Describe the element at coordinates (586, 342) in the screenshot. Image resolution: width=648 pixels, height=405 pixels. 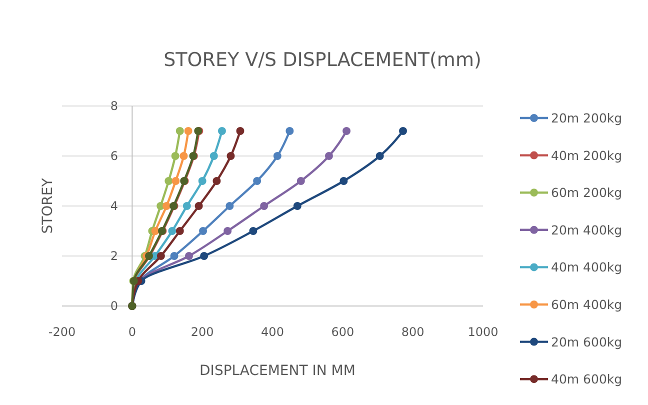
I see `legend-label: 20m 600kg` at that location.